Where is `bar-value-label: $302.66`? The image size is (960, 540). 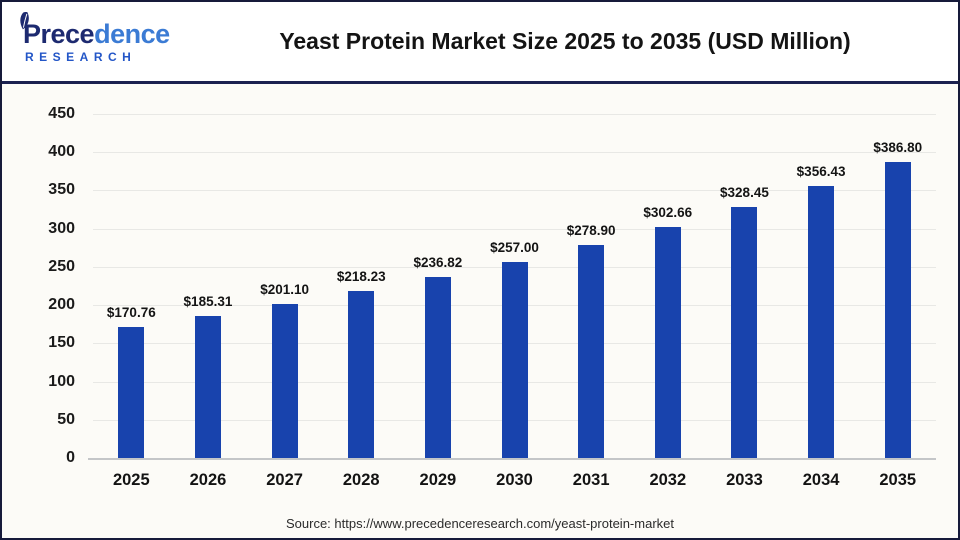
bar-value-label: $302.66 is located at coordinates (668, 212).